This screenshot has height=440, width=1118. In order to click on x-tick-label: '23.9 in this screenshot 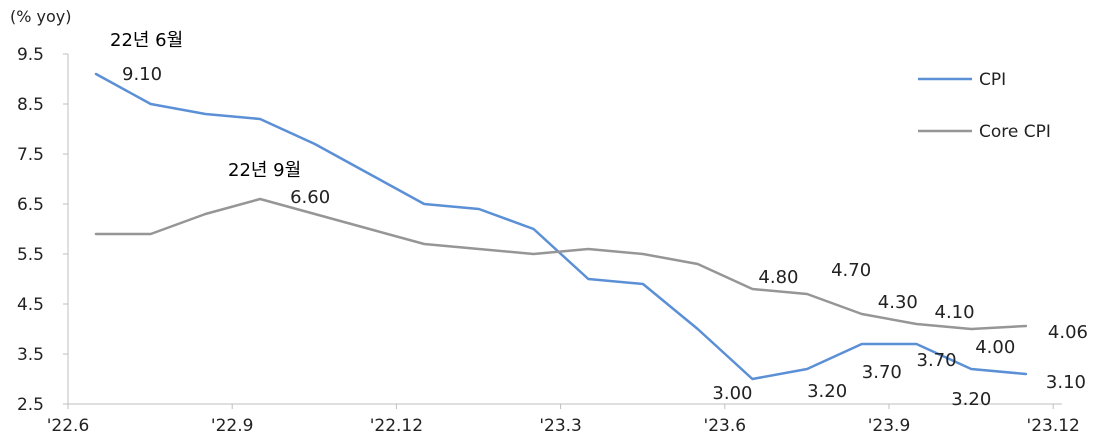, I will do `click(889, 426)`.